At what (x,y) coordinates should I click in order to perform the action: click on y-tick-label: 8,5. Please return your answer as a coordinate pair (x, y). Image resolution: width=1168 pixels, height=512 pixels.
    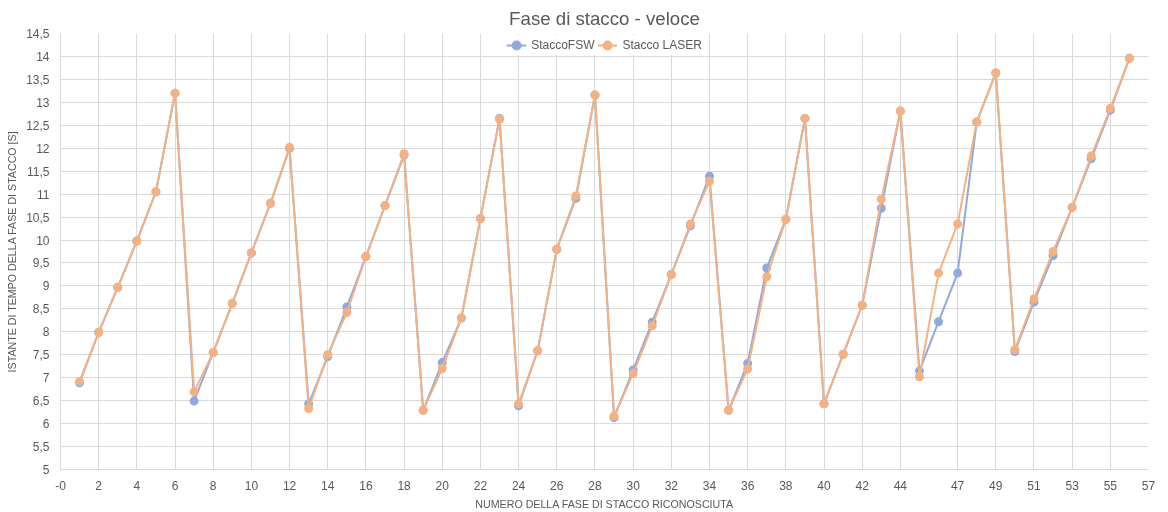
    Looking at the image, I should click on (41, 309).